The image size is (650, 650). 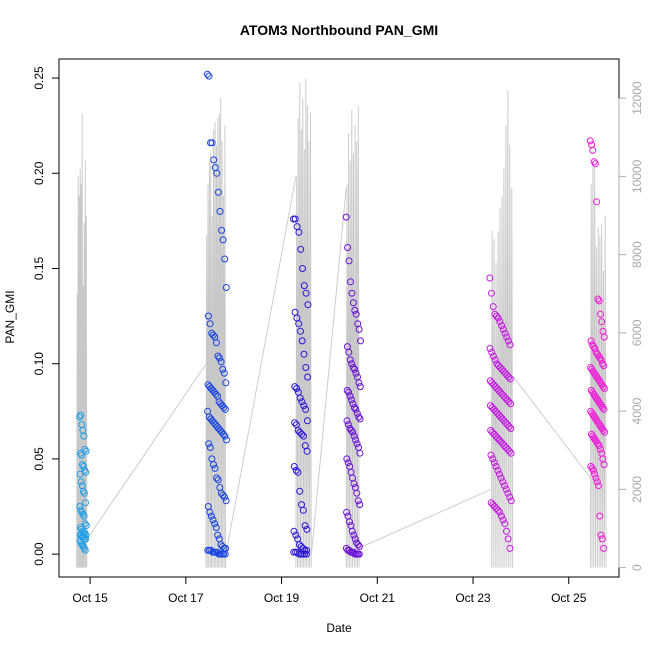 I want to click on y2-tick-label: 2000, so click(x=637, y=489).